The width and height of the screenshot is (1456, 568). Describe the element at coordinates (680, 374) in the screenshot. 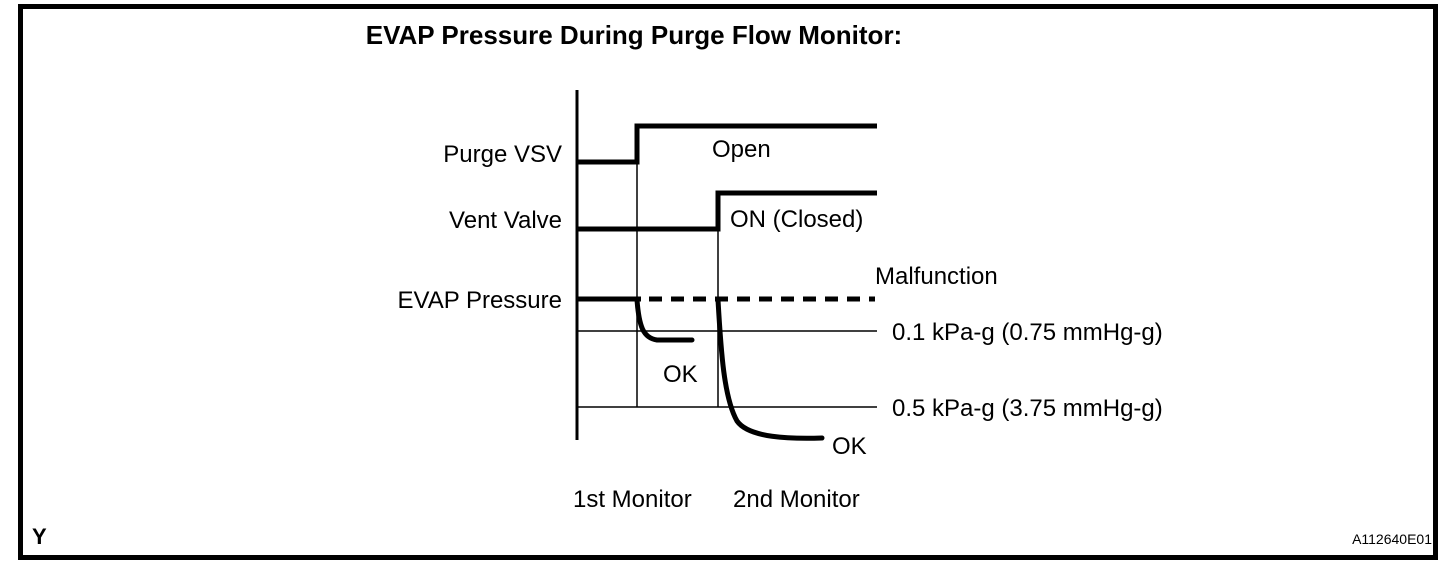

I see `ok-label-1st-monitor: OK` at that location.